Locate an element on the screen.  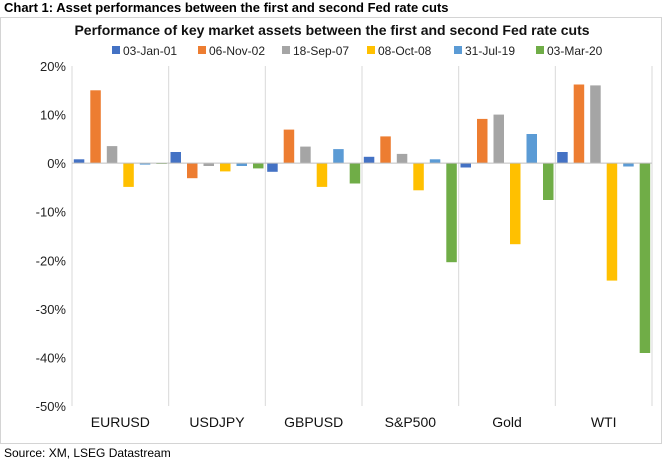
y-tick-label: -10% is located at coordinates (51, 212).